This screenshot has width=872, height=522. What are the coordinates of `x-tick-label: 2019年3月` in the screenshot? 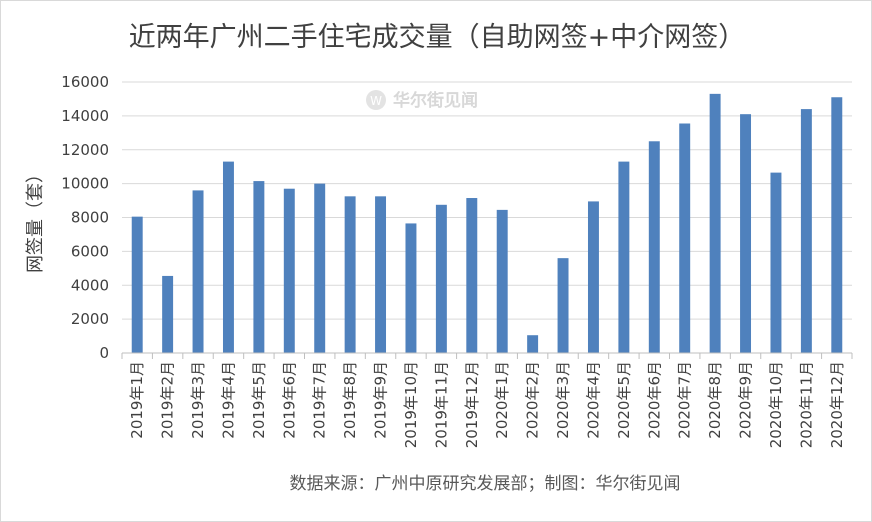 It's located at (198, 400).